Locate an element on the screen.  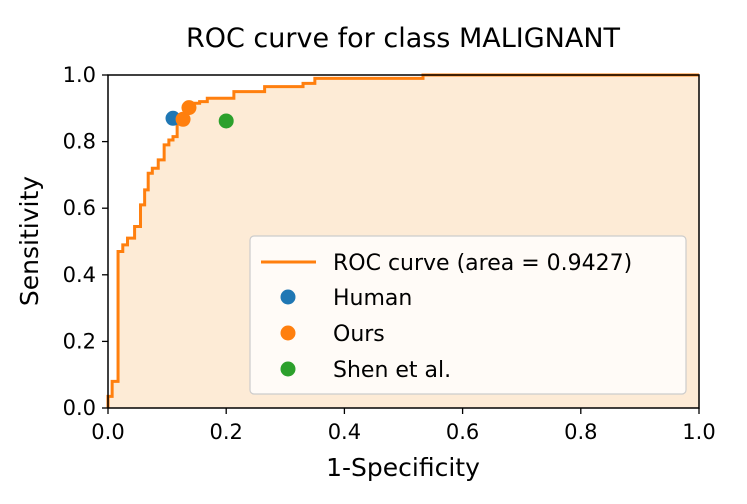
y-tick-label: 0.6 is located at coordinates (79, 208).